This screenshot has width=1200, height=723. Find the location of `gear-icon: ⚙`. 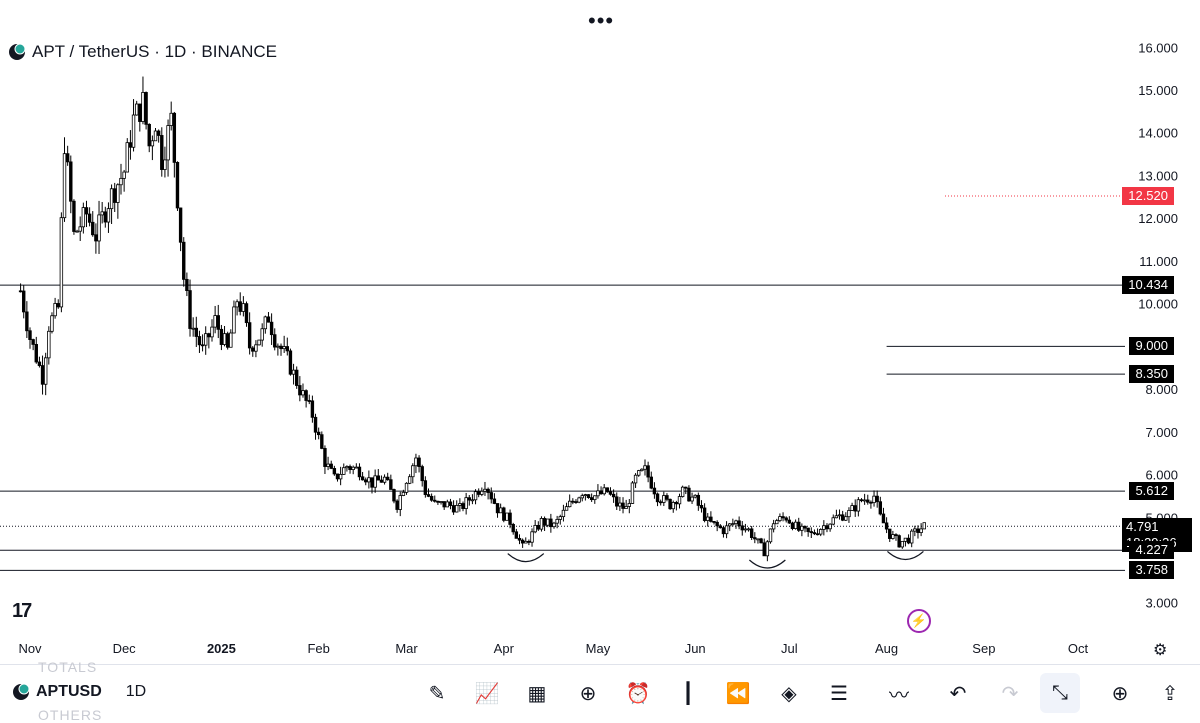

gear-icon: ⚙ is located at coordinates (1160, 650).